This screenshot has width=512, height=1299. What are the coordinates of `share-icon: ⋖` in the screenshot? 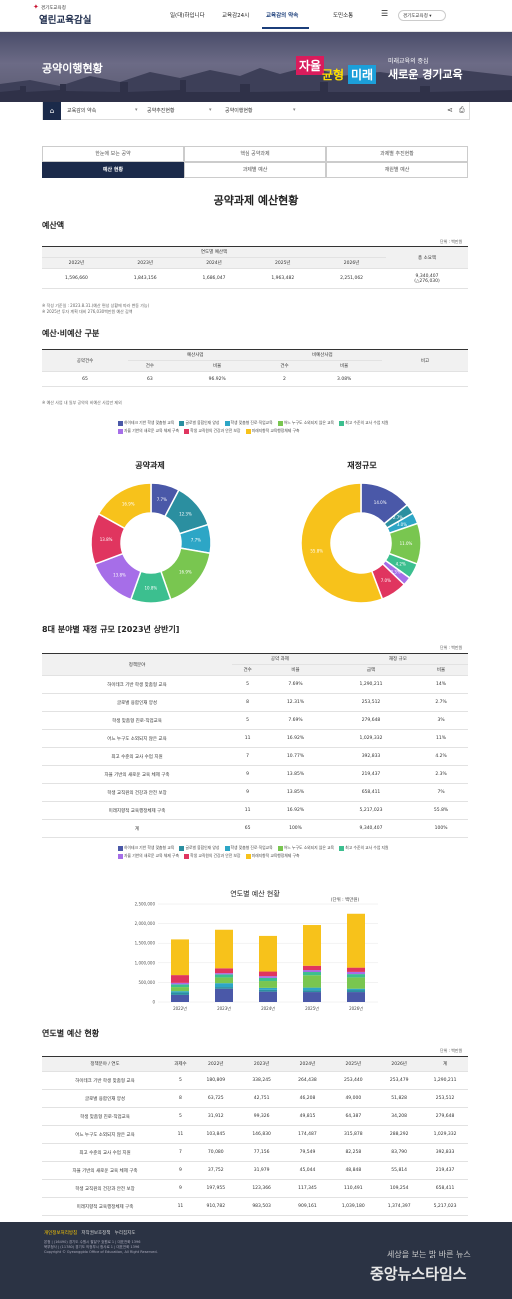 It's located at (450, 110).